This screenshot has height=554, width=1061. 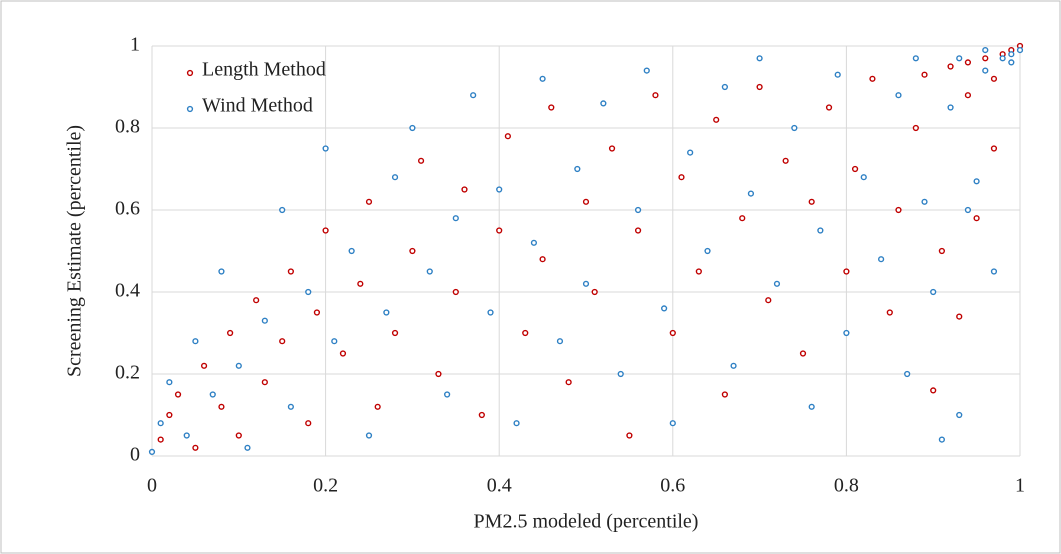 What do you see at coordinates (135, 455) in the screenshot?
I see `y-tick-label: 0` at bounding box center [135, 455].